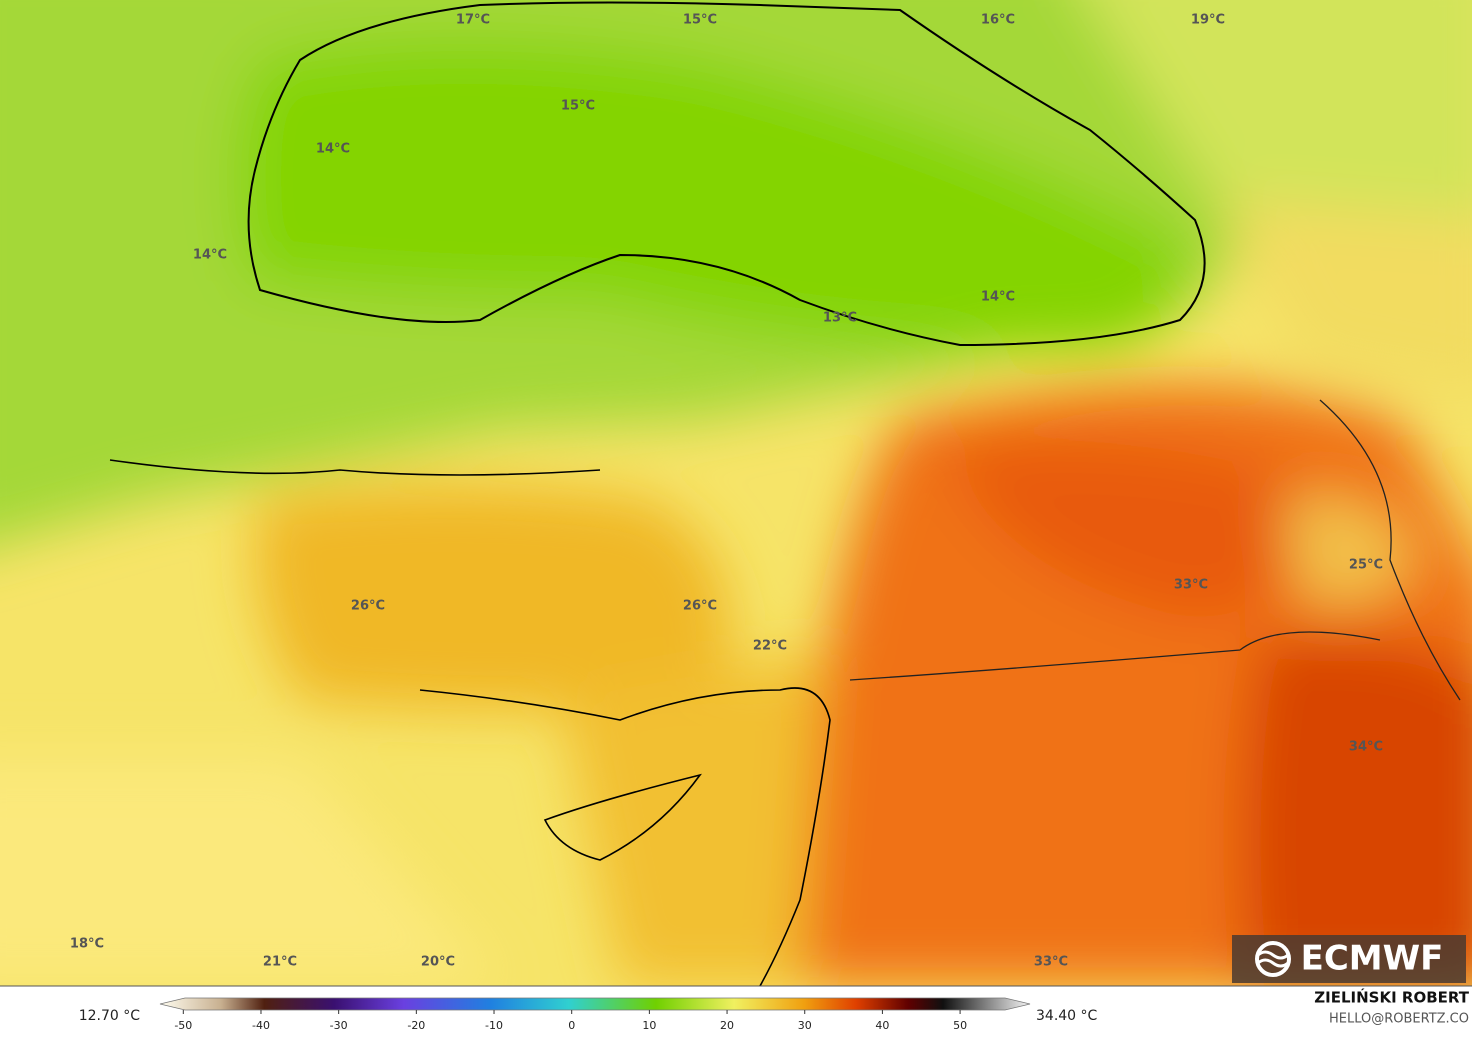 The height and width of the screenshot is (1039, 1472). Describe the element at coordinates (416, 1025) in the screenshot. I see `colorbar-tick-label: -20` at that location.